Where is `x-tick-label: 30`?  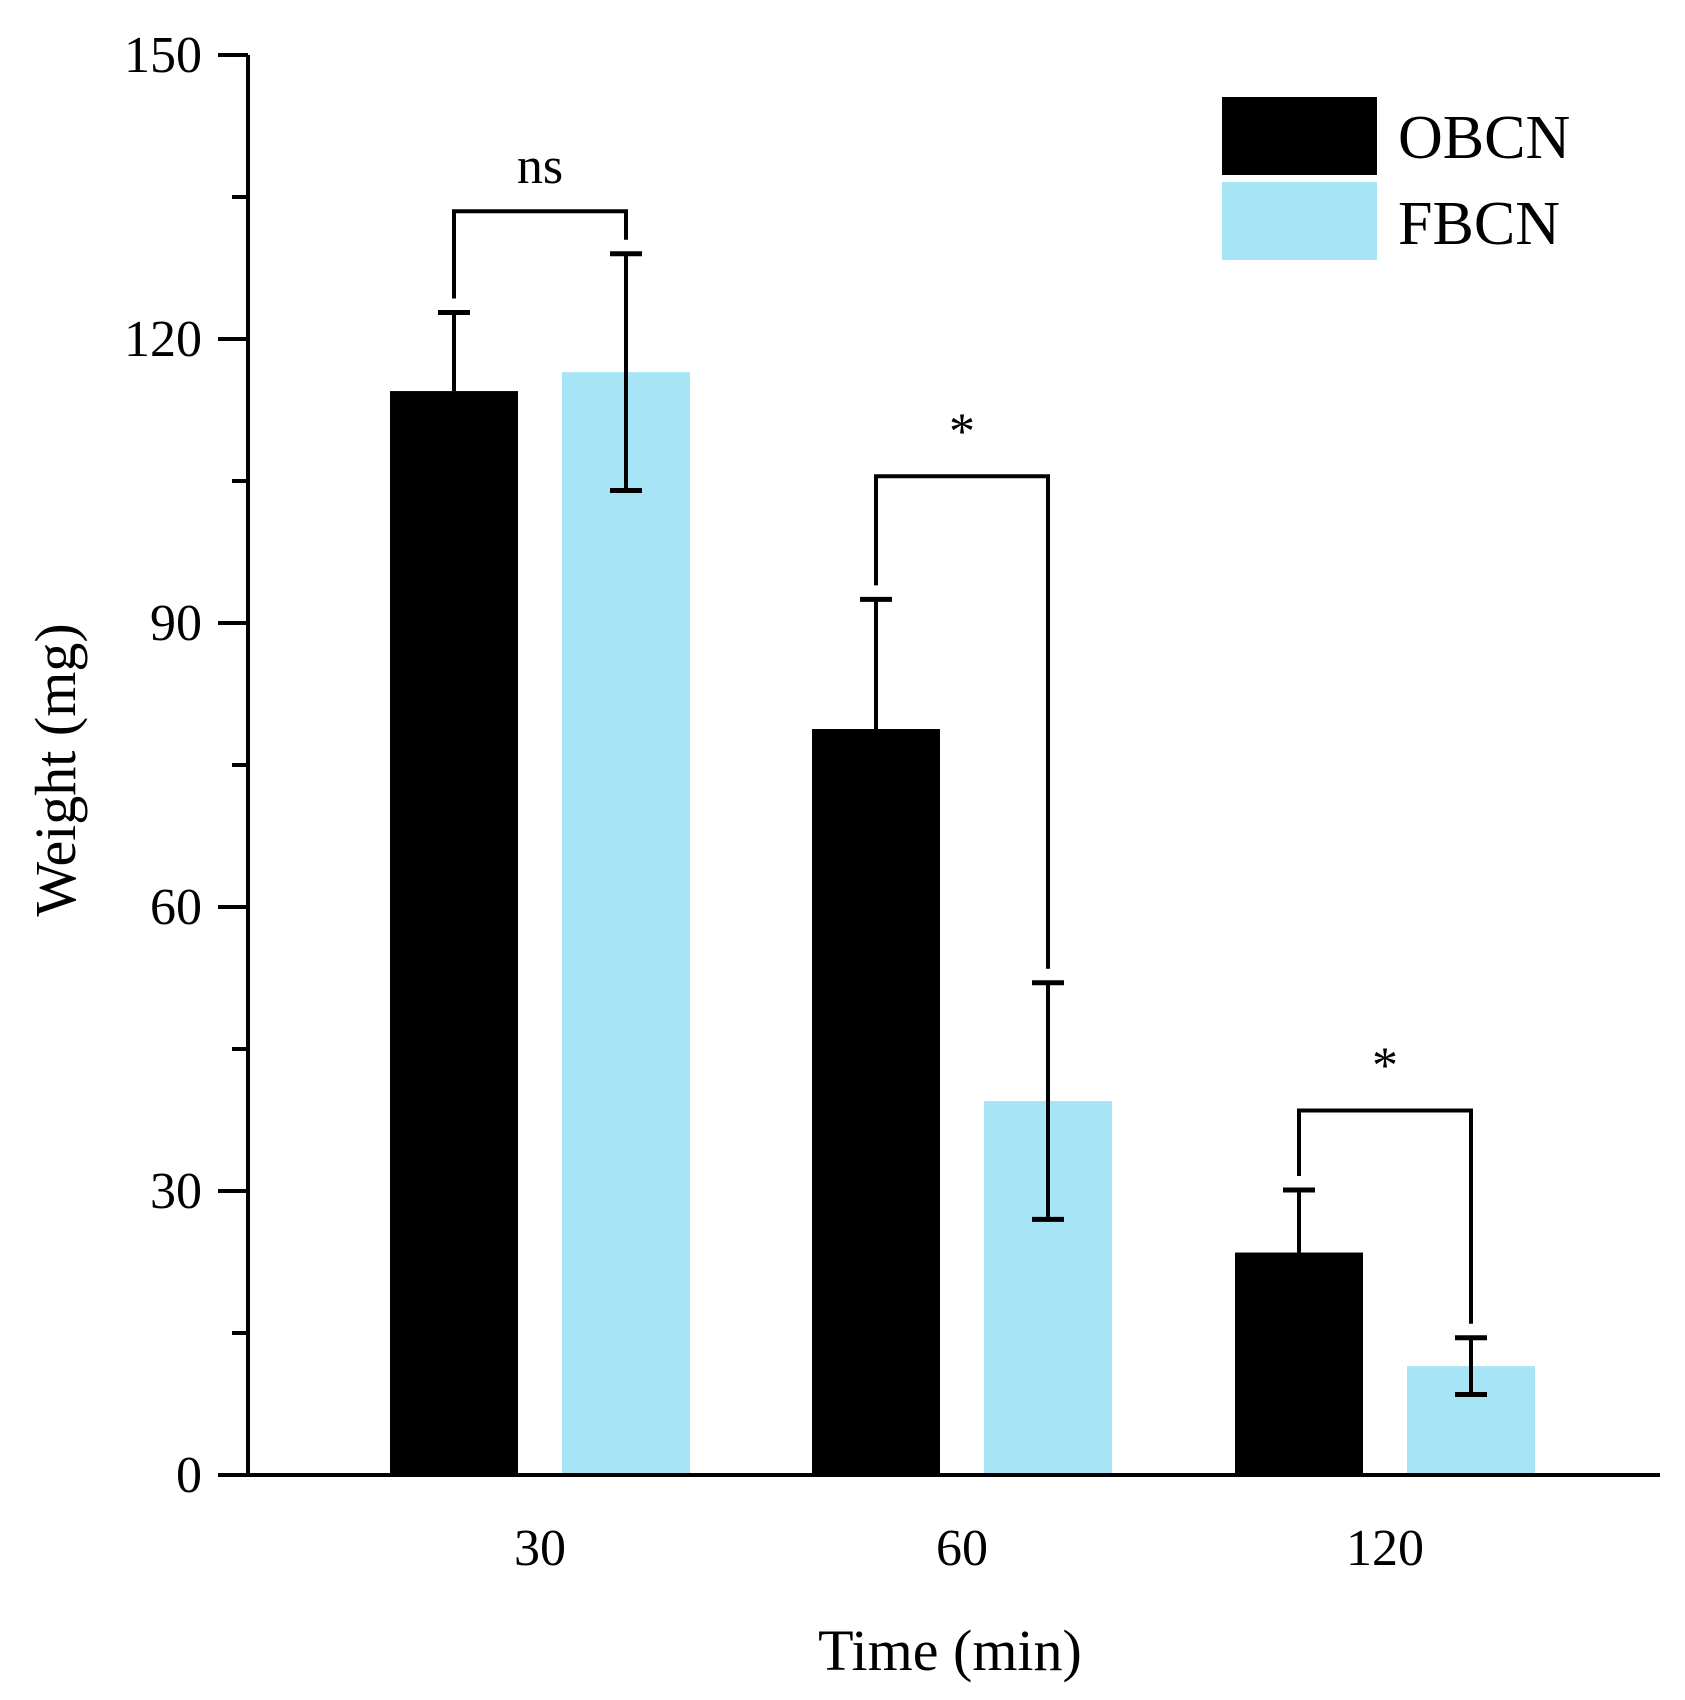
x-tick-label: 30 is located at coordinates (540, 1548).